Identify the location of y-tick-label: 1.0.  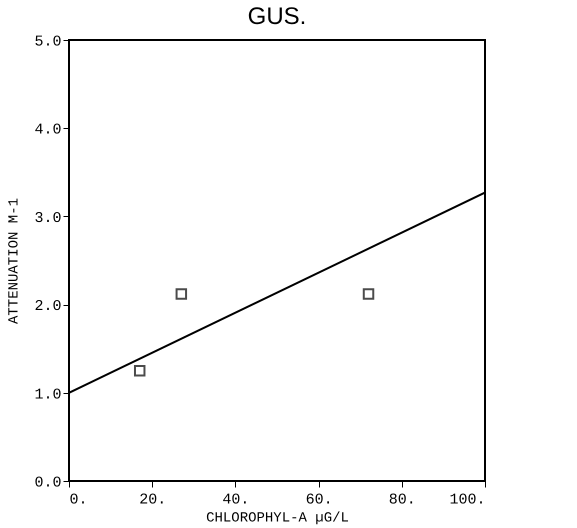
(48, 395).